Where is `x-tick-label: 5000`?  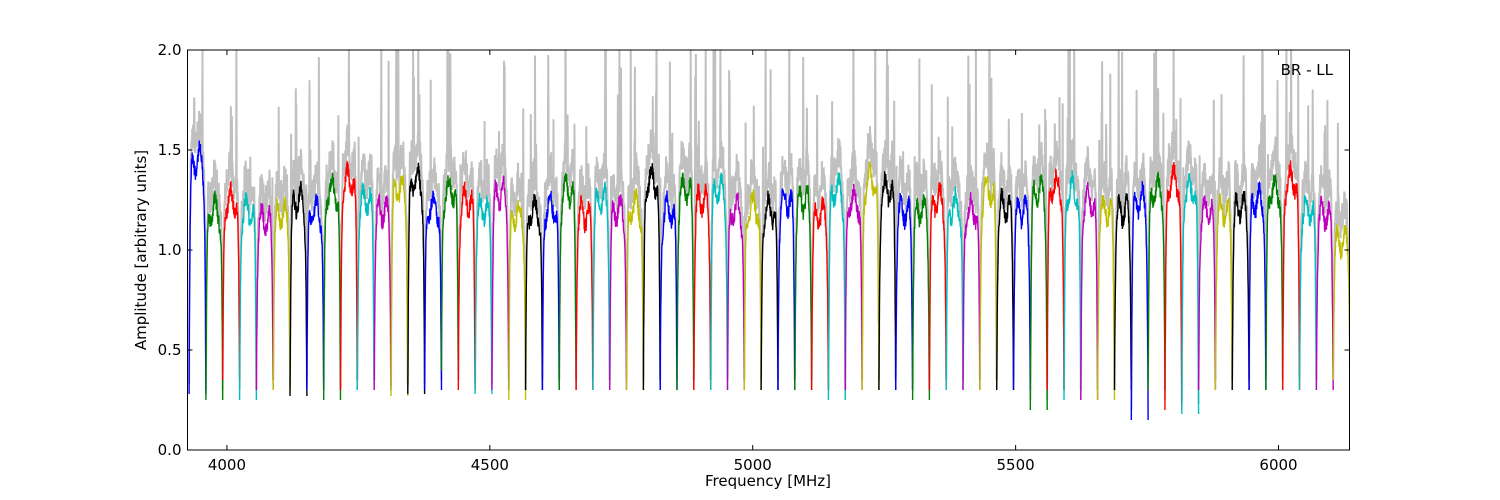
x-tick-label: 5000 is located at coordinates (753, 465).